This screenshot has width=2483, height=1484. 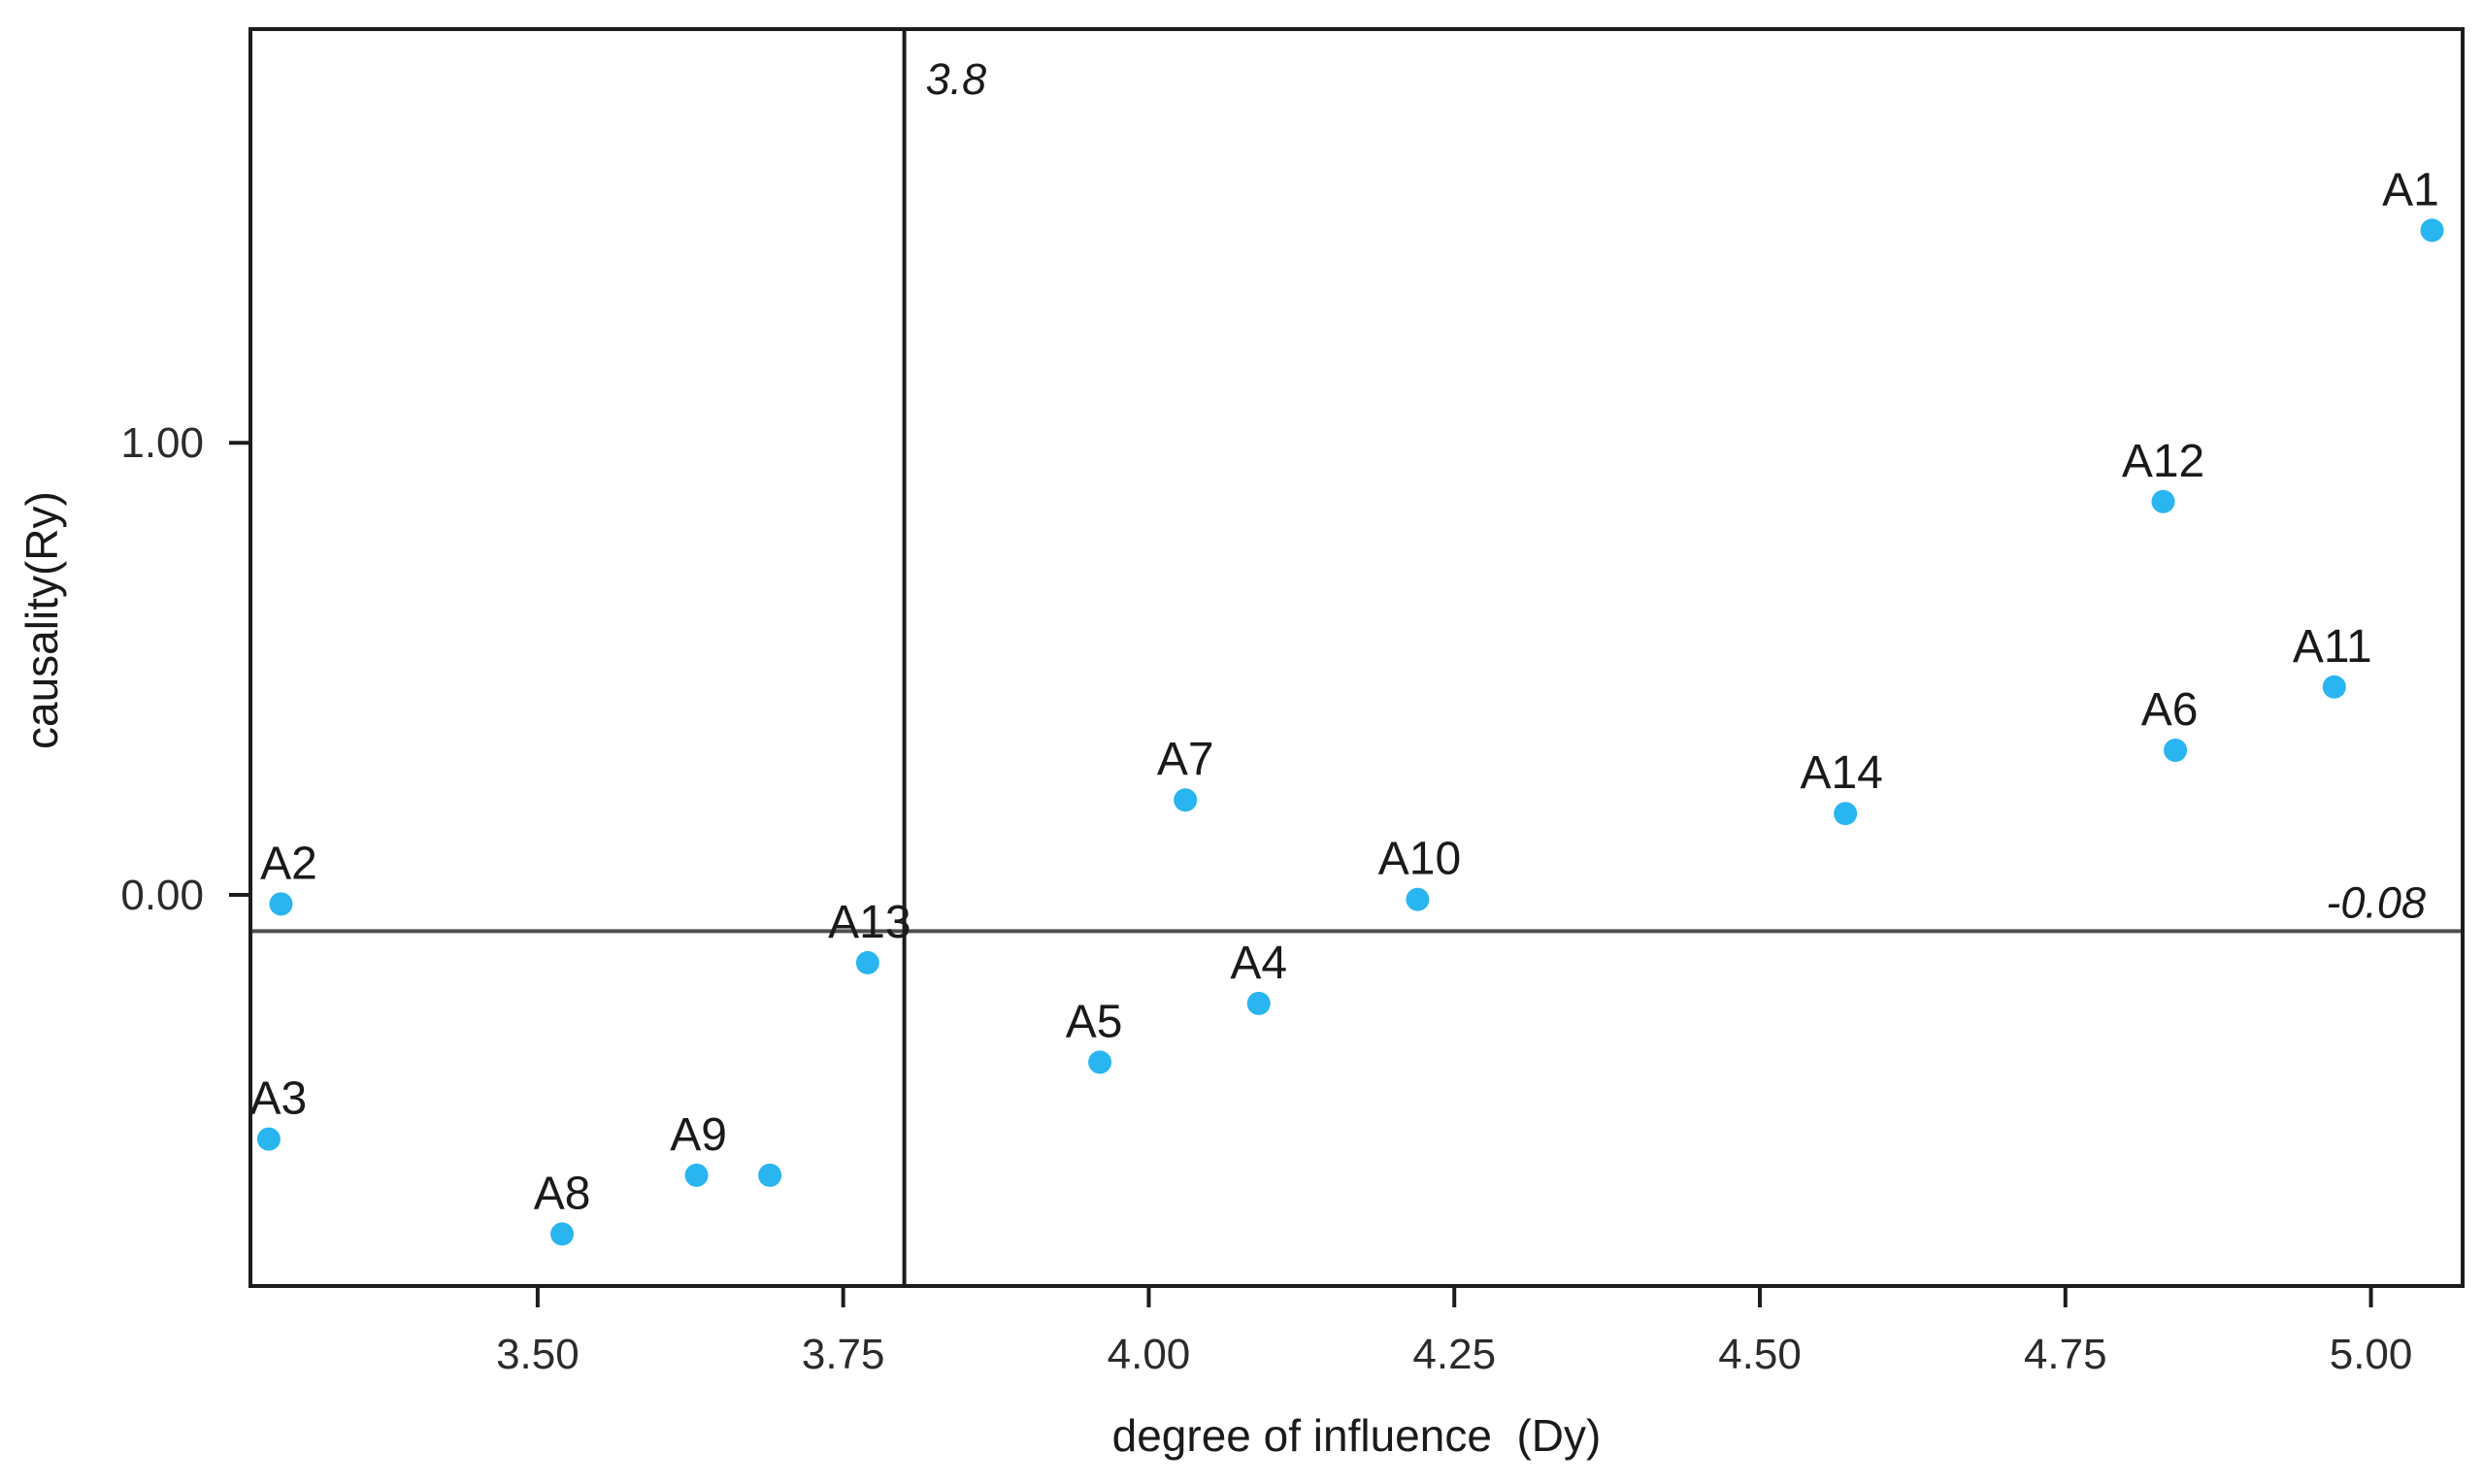 I want to click on point-label: A1, so click(x=2410, y=189).